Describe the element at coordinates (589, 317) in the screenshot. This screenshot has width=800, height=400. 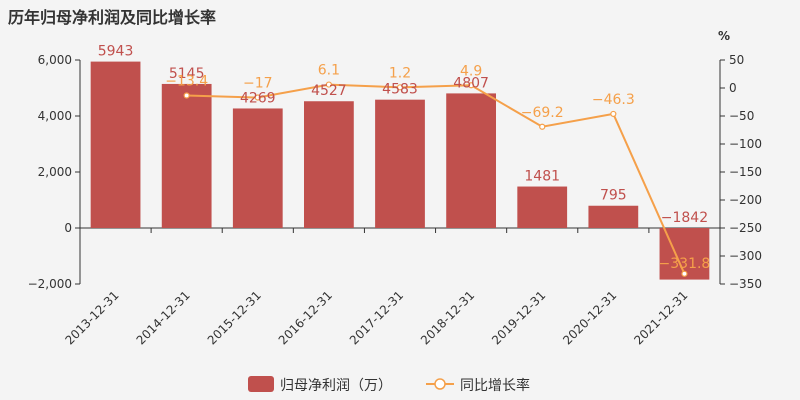
I see `x-tick-label: 2020-12-31` at that location.